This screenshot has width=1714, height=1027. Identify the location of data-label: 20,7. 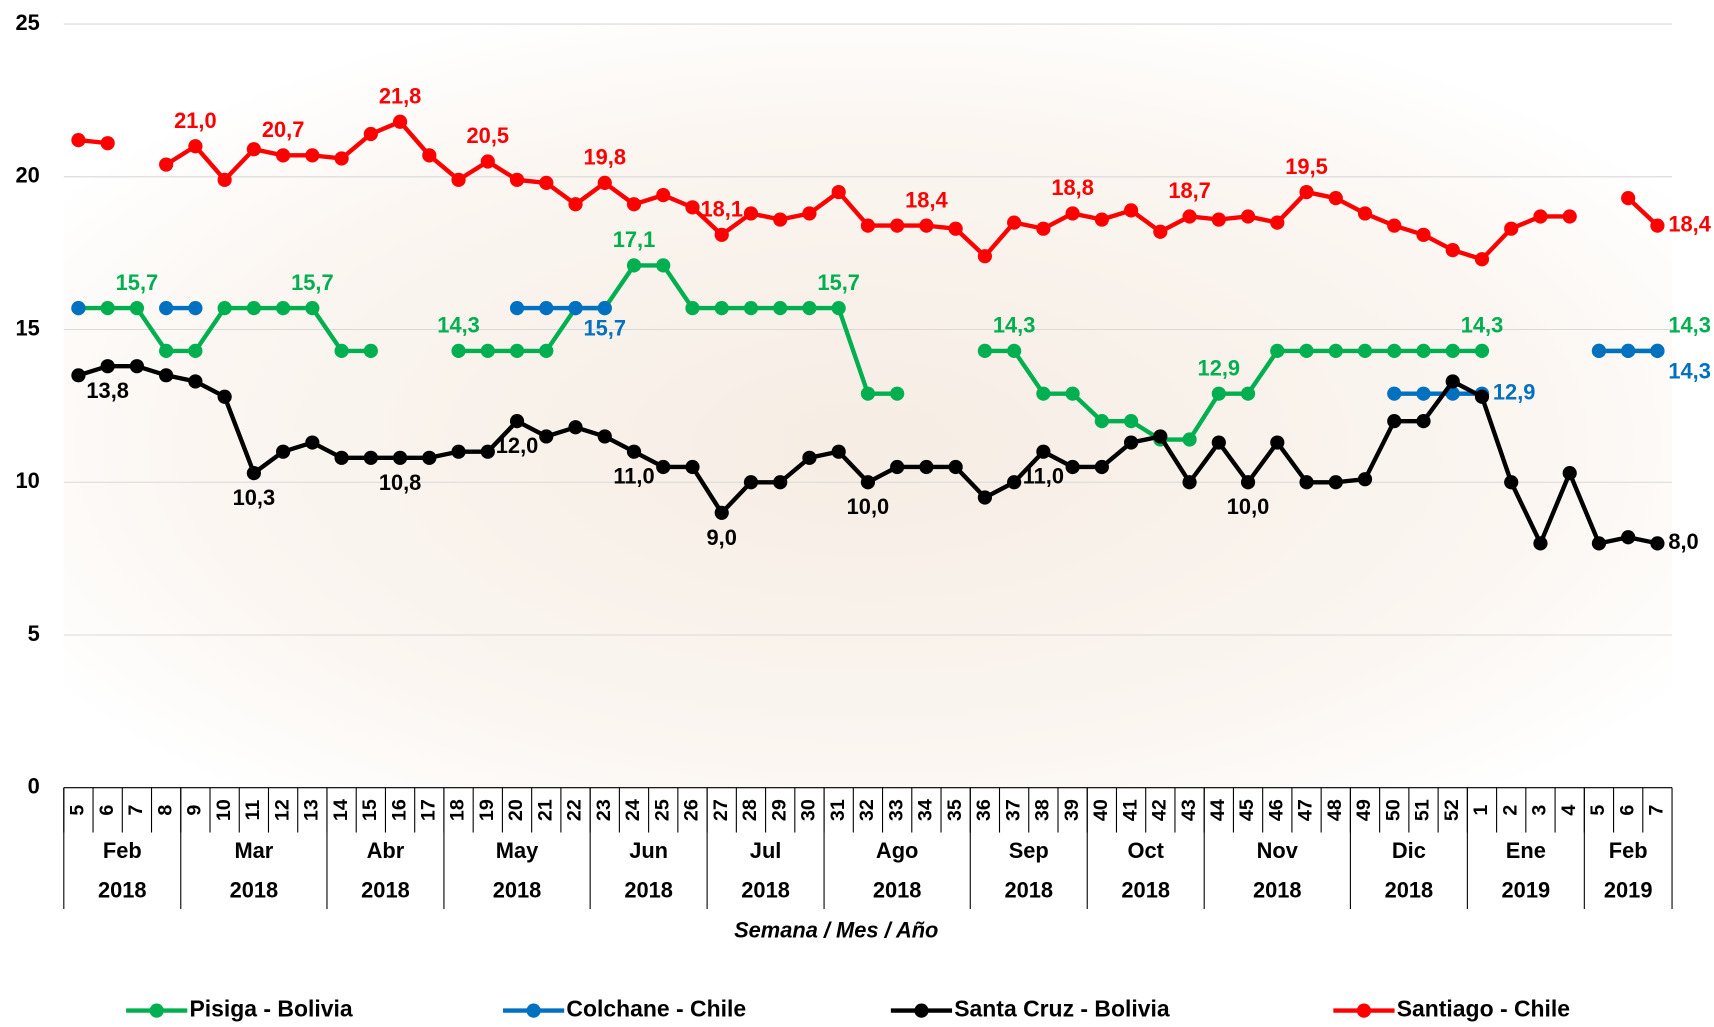
(283, 129).